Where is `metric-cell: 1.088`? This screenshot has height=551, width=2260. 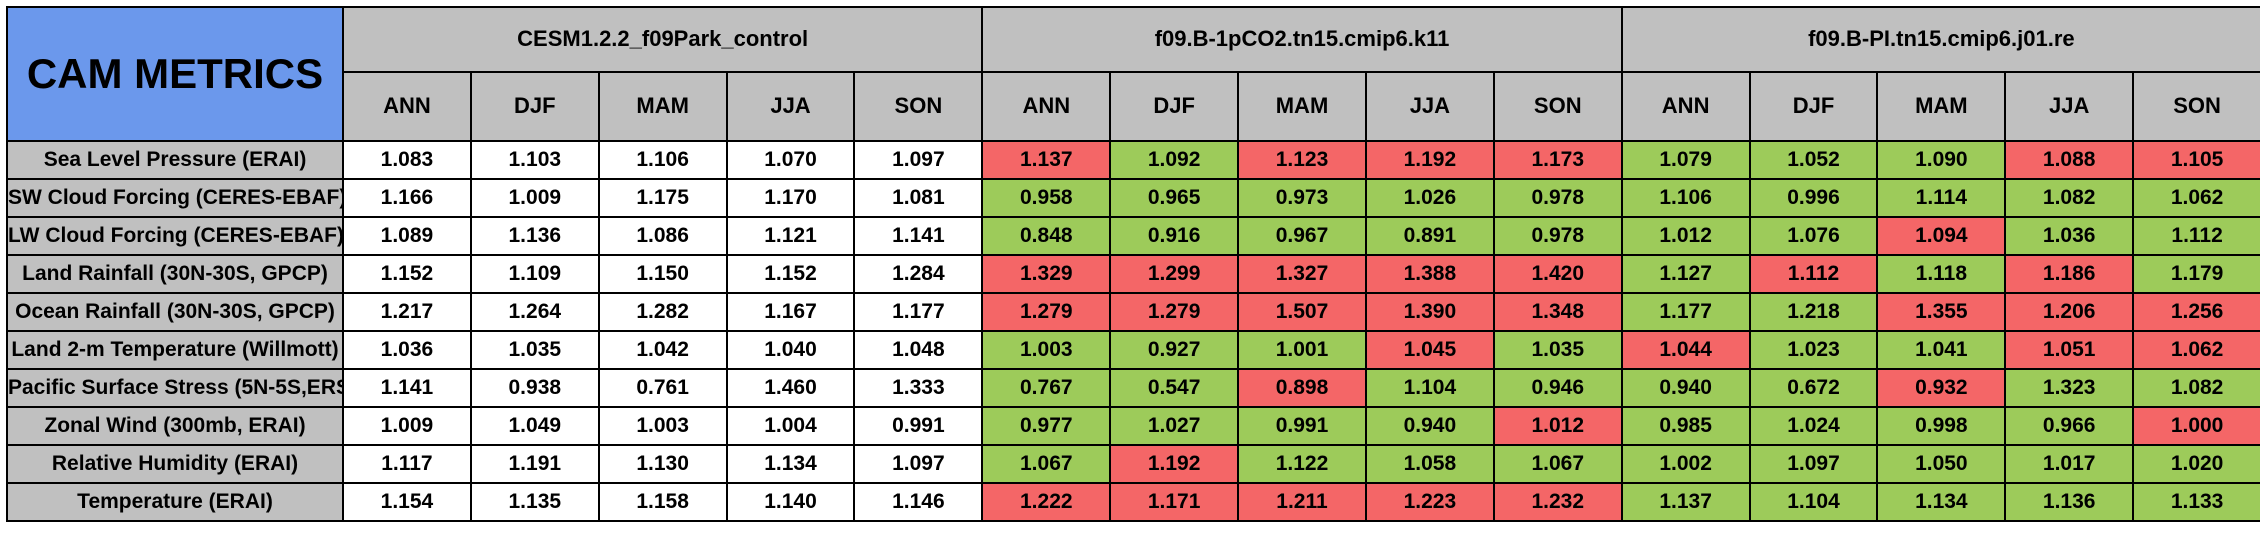 metric-cell: 1.088 is located at coordinates (2069, 160).